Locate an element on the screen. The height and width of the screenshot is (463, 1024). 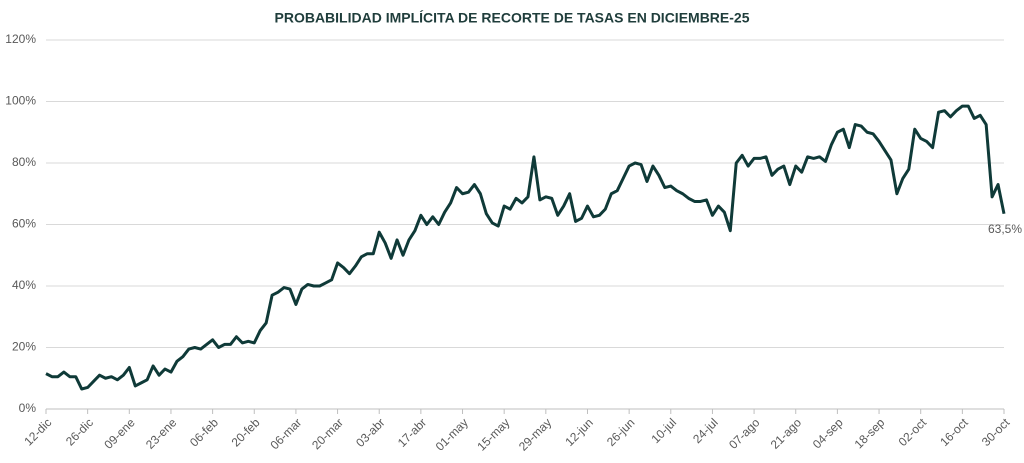
x-tick-label: 18-sep is located at coordinates (870, 433).